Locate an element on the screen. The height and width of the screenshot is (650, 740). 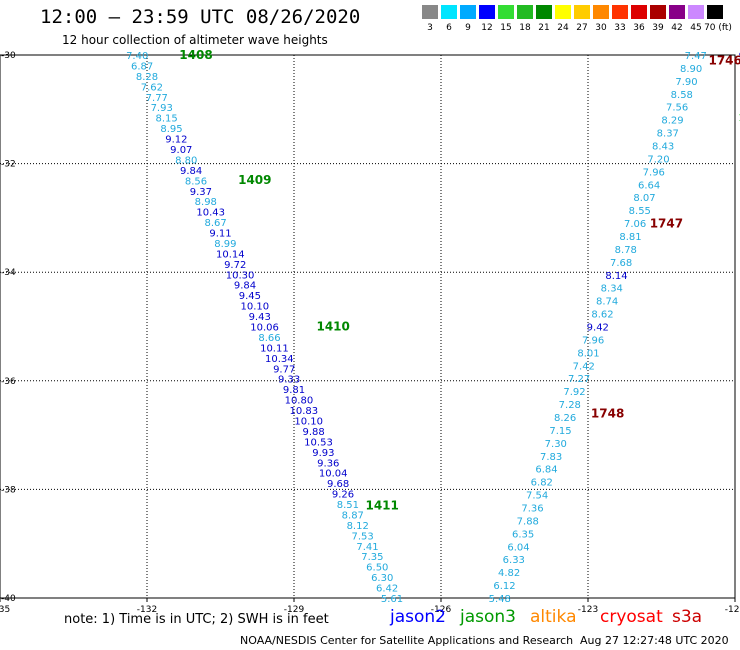
scale-label: 36 is located at coordinates (639, 28).